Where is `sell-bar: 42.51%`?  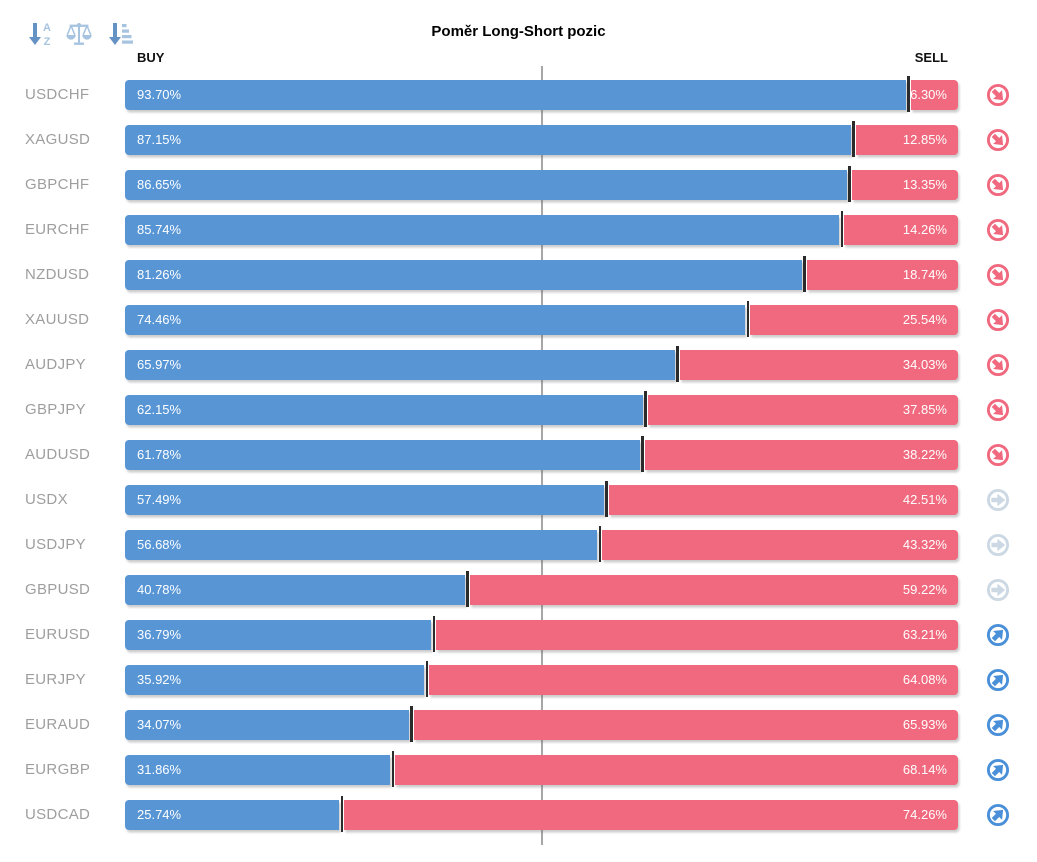
sell-bar: 42.51% is located at coordinates (783, 499).